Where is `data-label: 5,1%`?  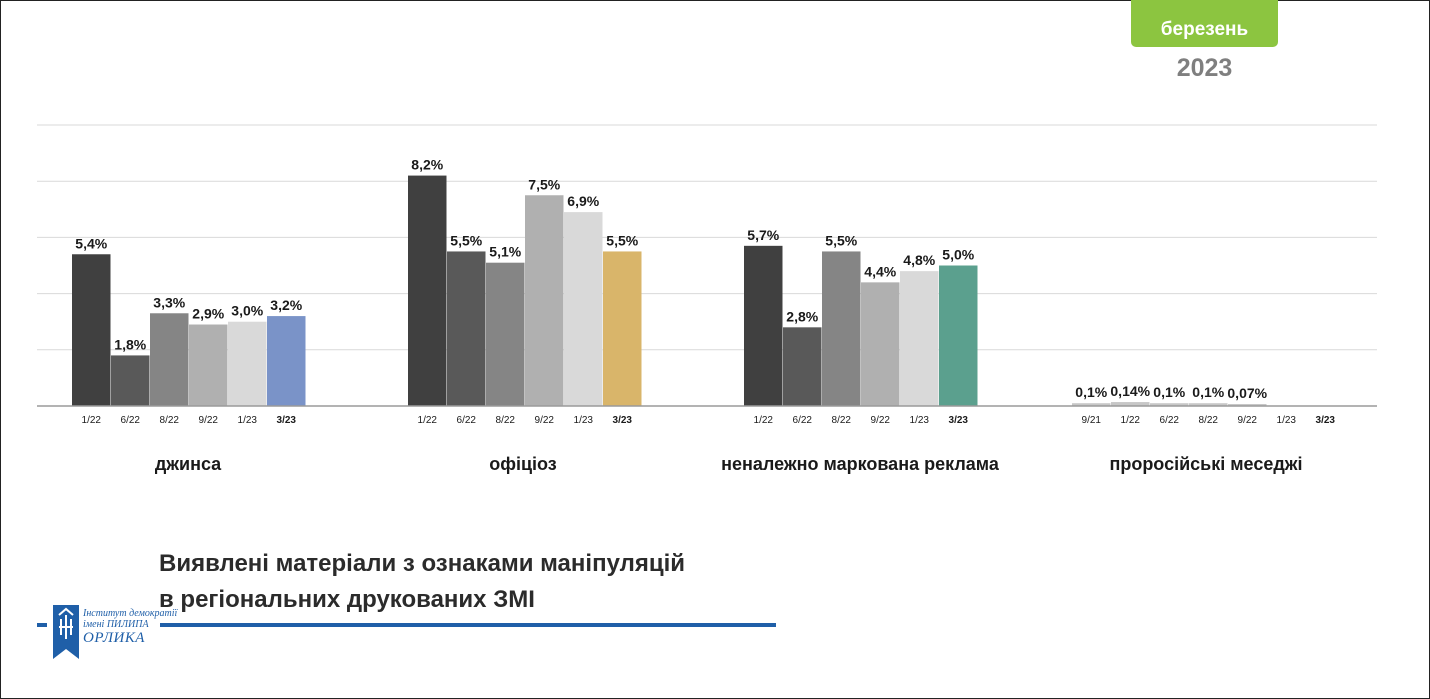
data-label: 5,1% is located at coordinates (505, 252).